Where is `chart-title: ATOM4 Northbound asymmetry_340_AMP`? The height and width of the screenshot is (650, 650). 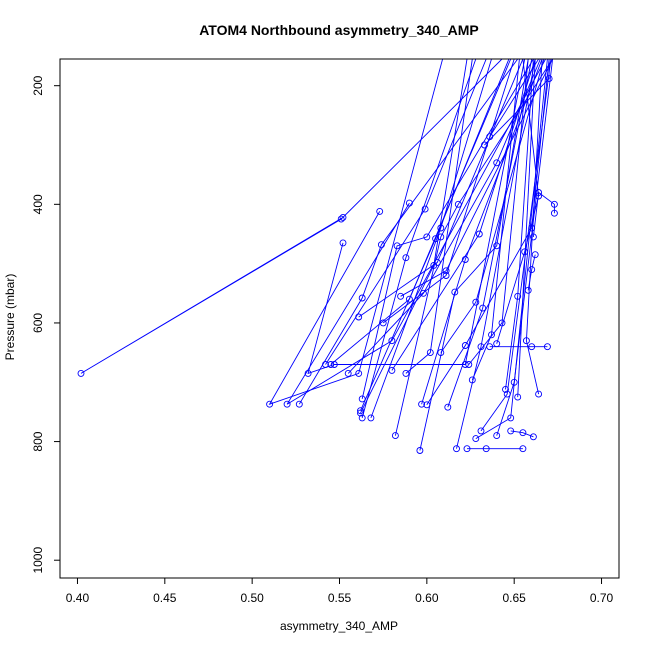
chart-title: ATOM4 Northbound asymmetry_340_AMP is located at coordinates (339, 30).